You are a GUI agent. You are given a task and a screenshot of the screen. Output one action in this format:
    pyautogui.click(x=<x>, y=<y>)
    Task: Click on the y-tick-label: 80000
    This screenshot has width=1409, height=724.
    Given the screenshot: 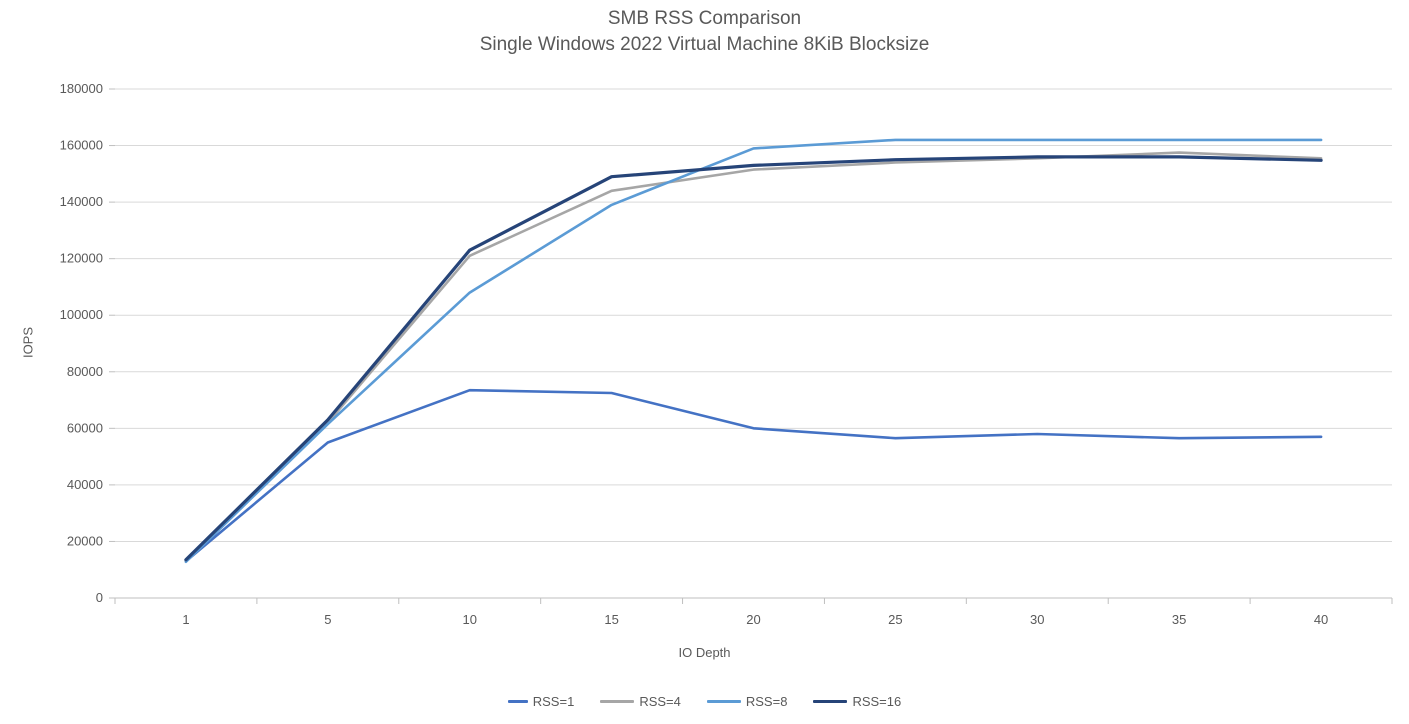 What is the action you would take?
    pyautogui.click(x=85, y=371)
    